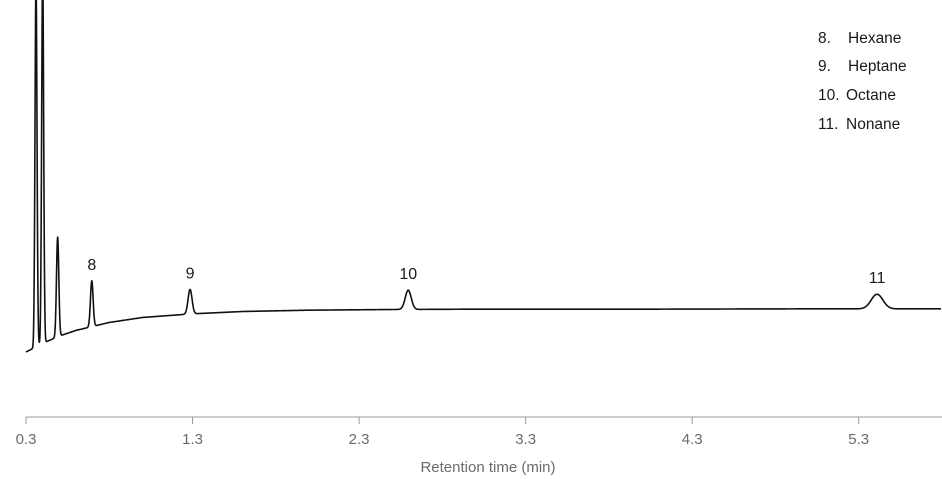  What do you see at coordinates (525, 439) in the screenshot?
I see `x-tick-label: 3.3` at bounding box center [525, 439].